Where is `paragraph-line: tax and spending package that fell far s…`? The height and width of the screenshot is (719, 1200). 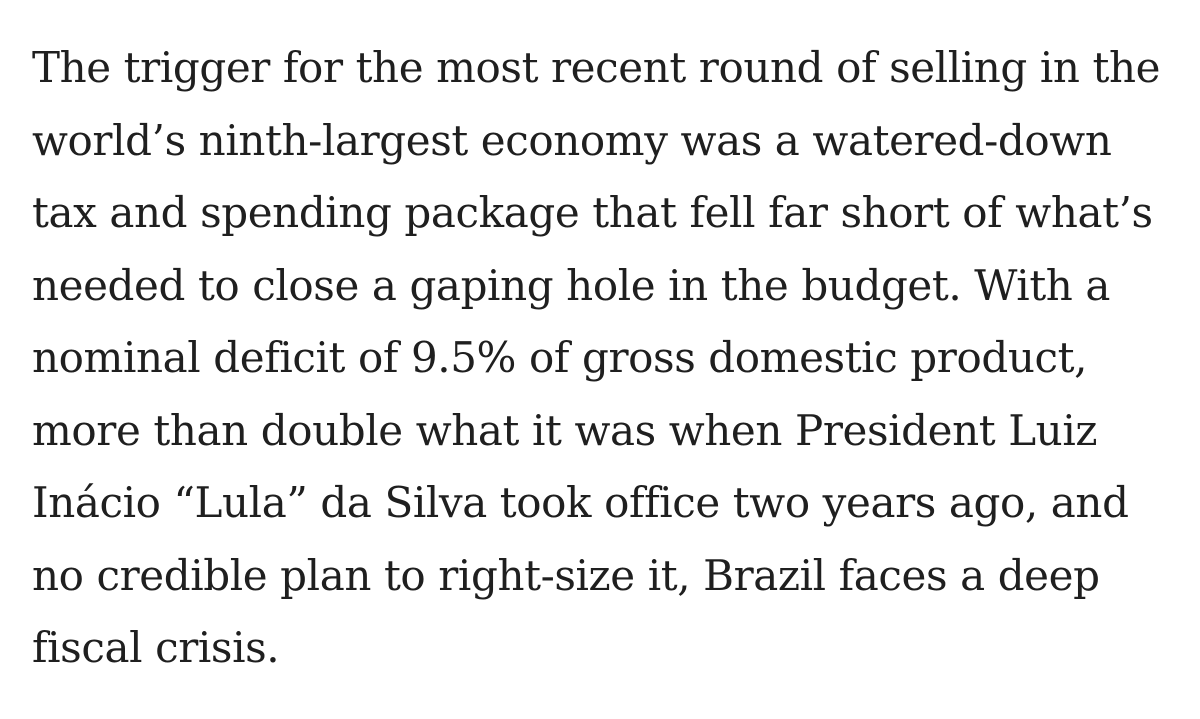
paragraph-line: tax and spending package that fell far s… is located at coordinates (592, 212).